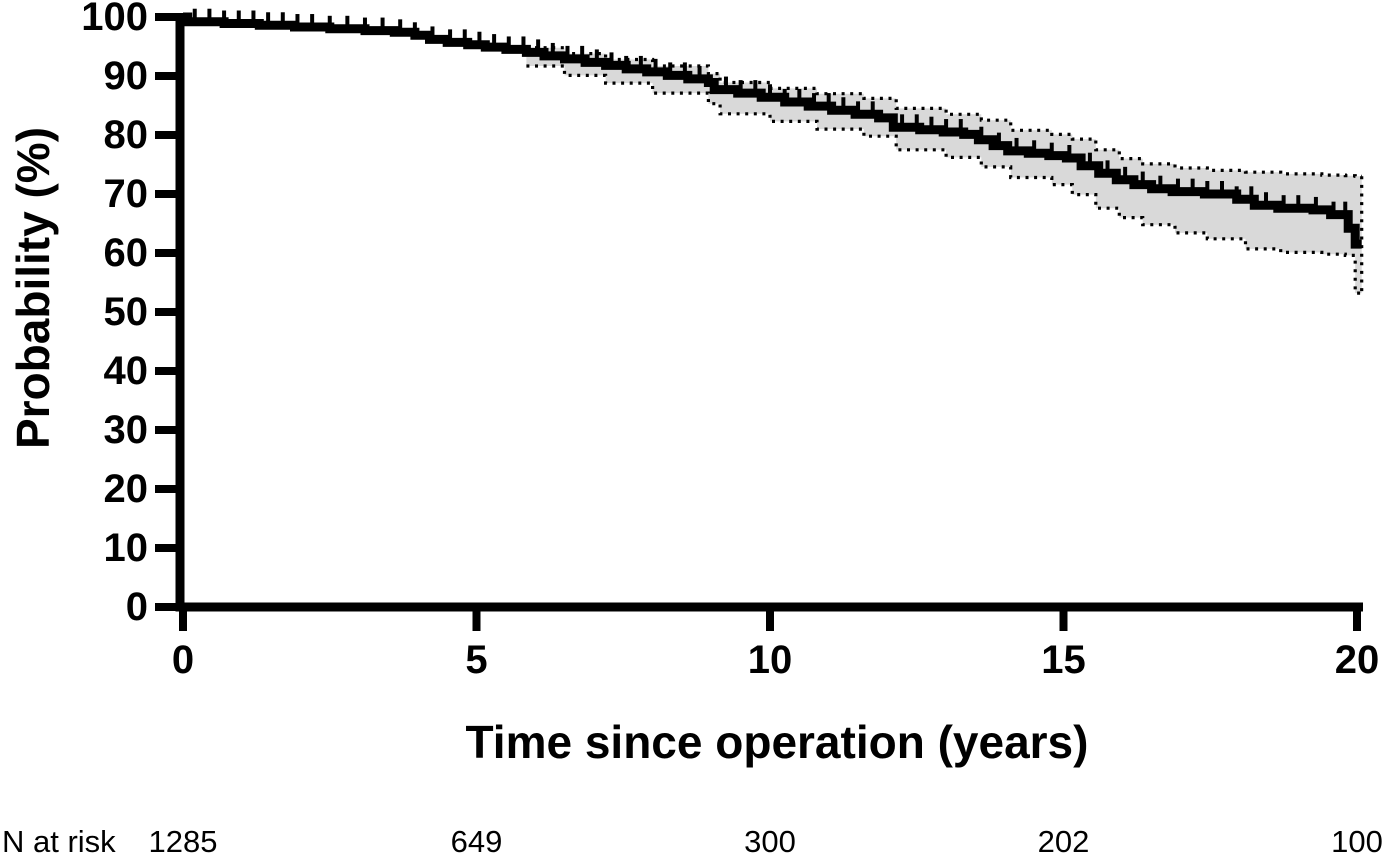 This screenshot has width=1387, height=859. Describe the element at coordinates (1063, 660) in the screenshot. I see `x-tick-label: 15` at that location.